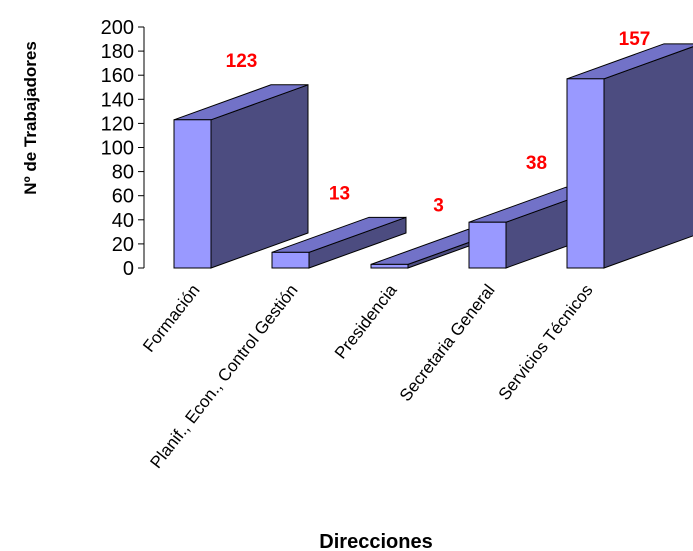 The height and width of the screenshot is (551, 693). What do you see at coordinates (546, 342) in the screenshot?
I see `category-label-servicios-tecnicos: Servicios Técnicos` at bounding box center [546, 342].